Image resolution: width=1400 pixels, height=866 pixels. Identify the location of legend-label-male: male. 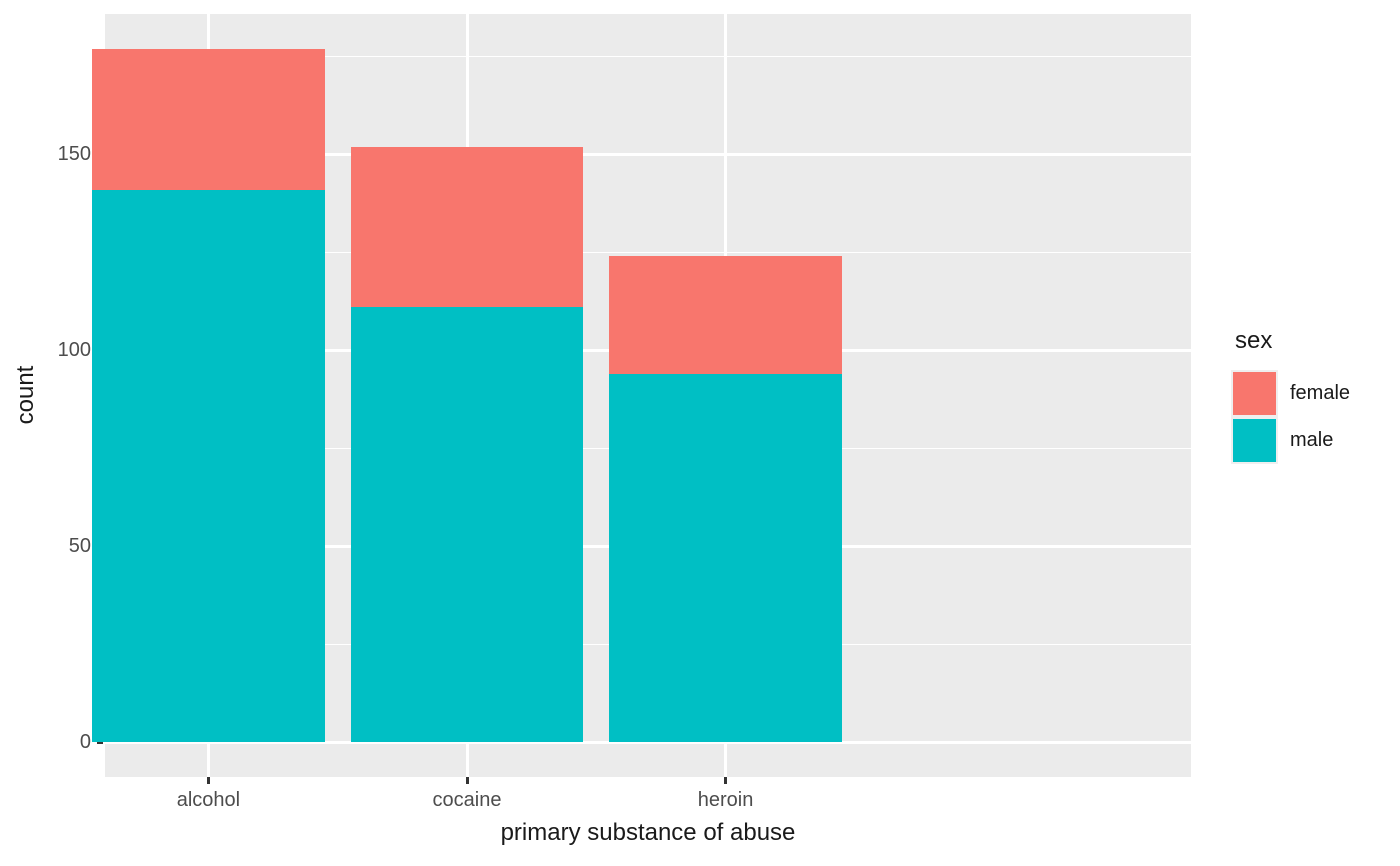
(1312, 440).